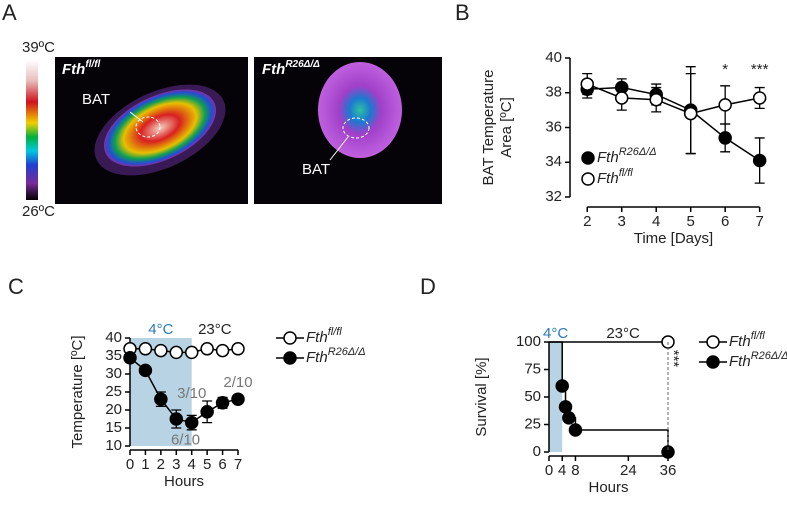 The width and height of the screenshot is (787, 517). Describe the element at coordinates (92, 64) in the screenshot. I see `genotype-sup: fl/fl` at that location.